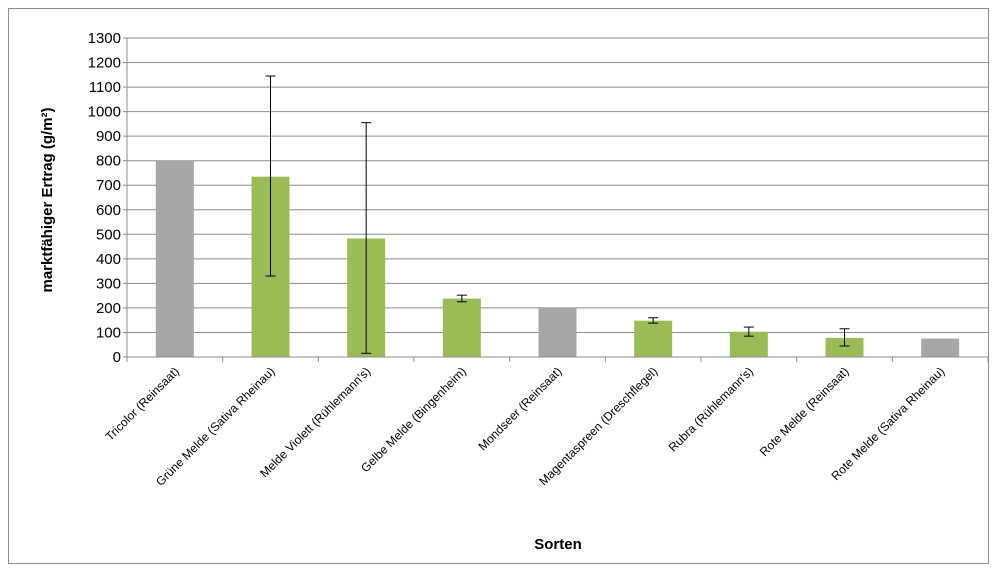 The width and height of the screenshot is (998, 572). I want to click on y-tick-label: 500, so click(108, 234).